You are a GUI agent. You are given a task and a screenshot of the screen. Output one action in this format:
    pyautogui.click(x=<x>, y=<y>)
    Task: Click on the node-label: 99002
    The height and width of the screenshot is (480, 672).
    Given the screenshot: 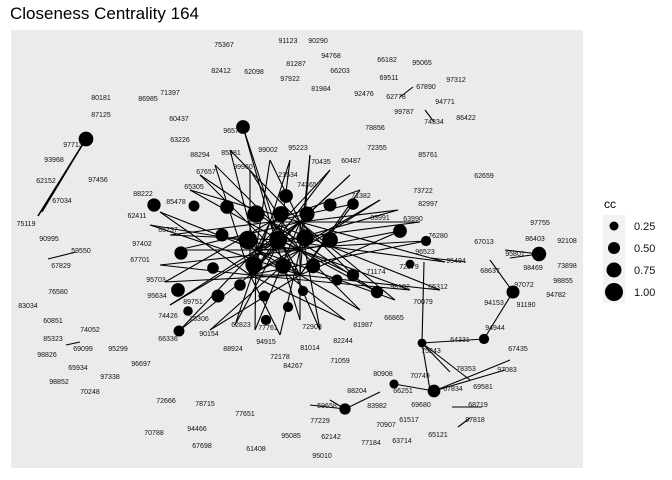 What is the action you would take?
    pyautogui.click(x=268, y=150)
    